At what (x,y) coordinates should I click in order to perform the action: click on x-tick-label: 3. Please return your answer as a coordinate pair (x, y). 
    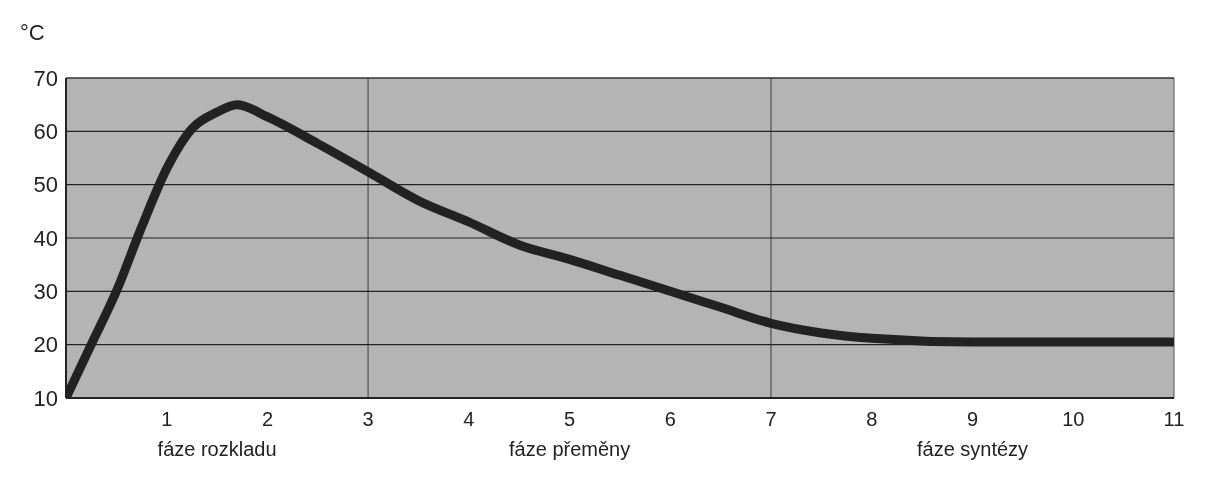
    Looking at the image, I should click on (368, 419).